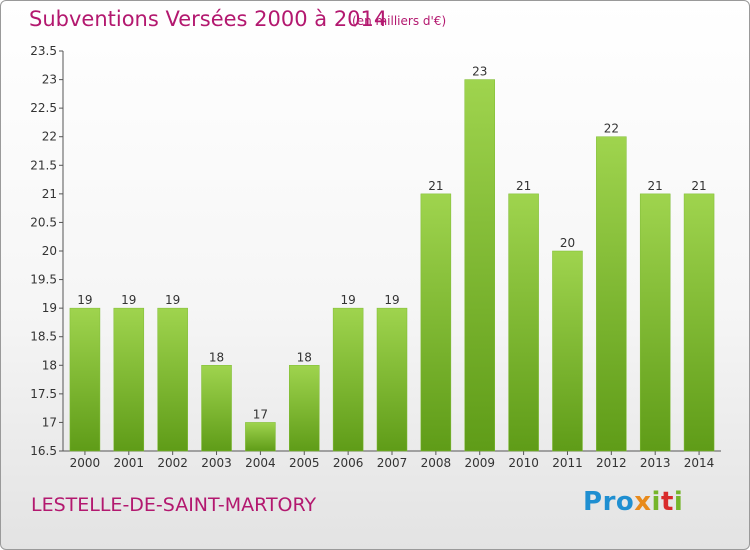  I want to click on value-label: 17, so click(260, 414).